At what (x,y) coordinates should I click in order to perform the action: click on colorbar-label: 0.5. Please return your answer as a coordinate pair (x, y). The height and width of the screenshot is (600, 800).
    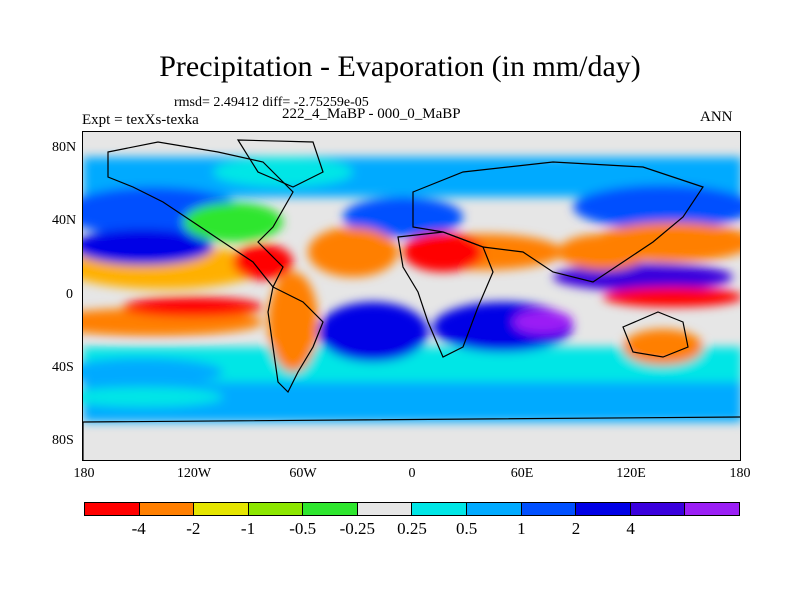
    Looking at the image, I should click on (467, 528).